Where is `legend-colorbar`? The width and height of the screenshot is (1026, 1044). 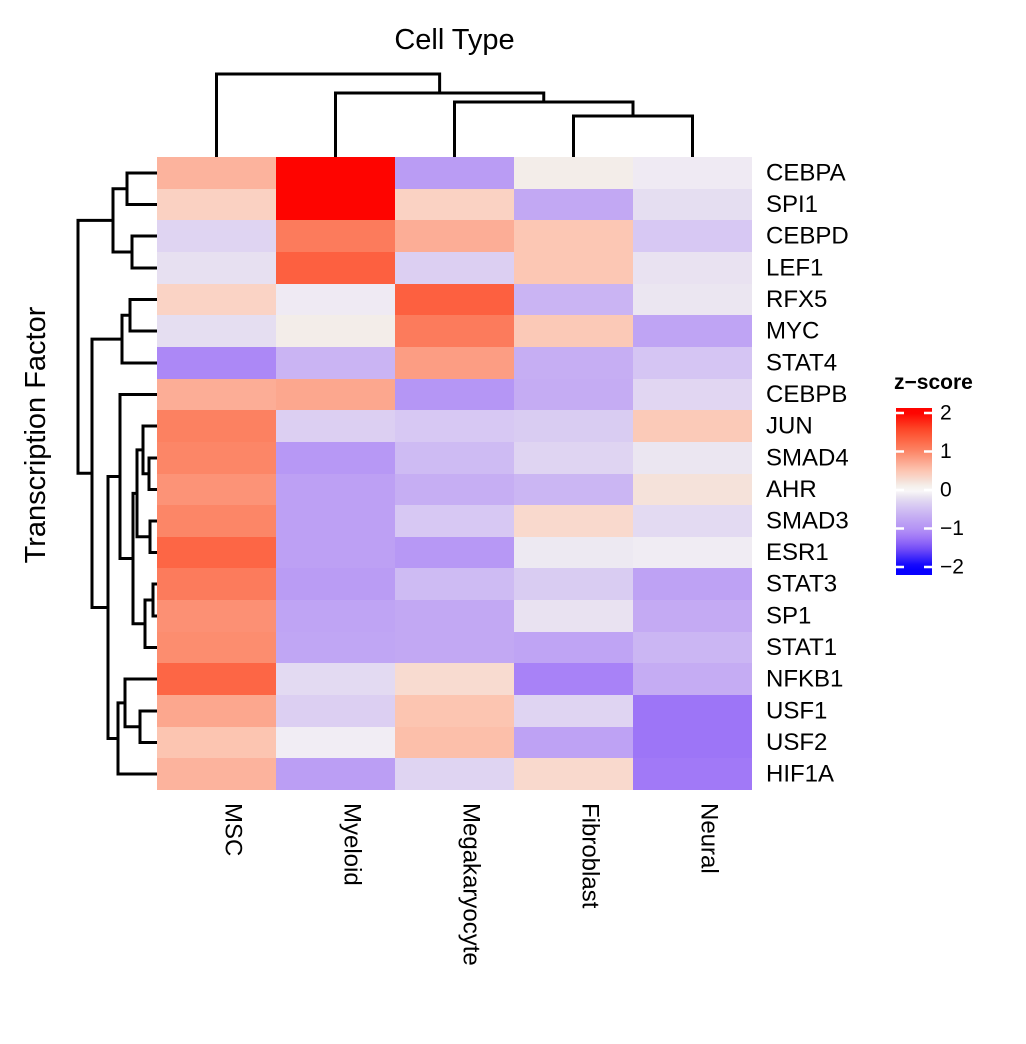
legend-colorbar is located at coordinates (914, 491).